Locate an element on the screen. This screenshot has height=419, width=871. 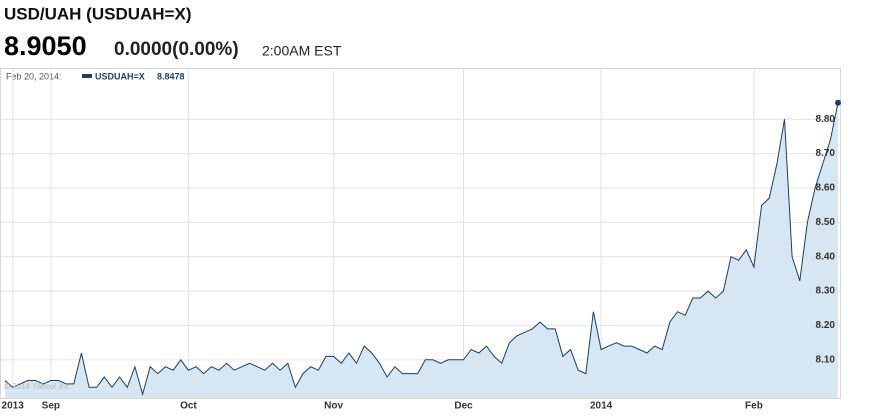
quote-change: 0.0000(0.00%) is located at coordinates (176, 49).